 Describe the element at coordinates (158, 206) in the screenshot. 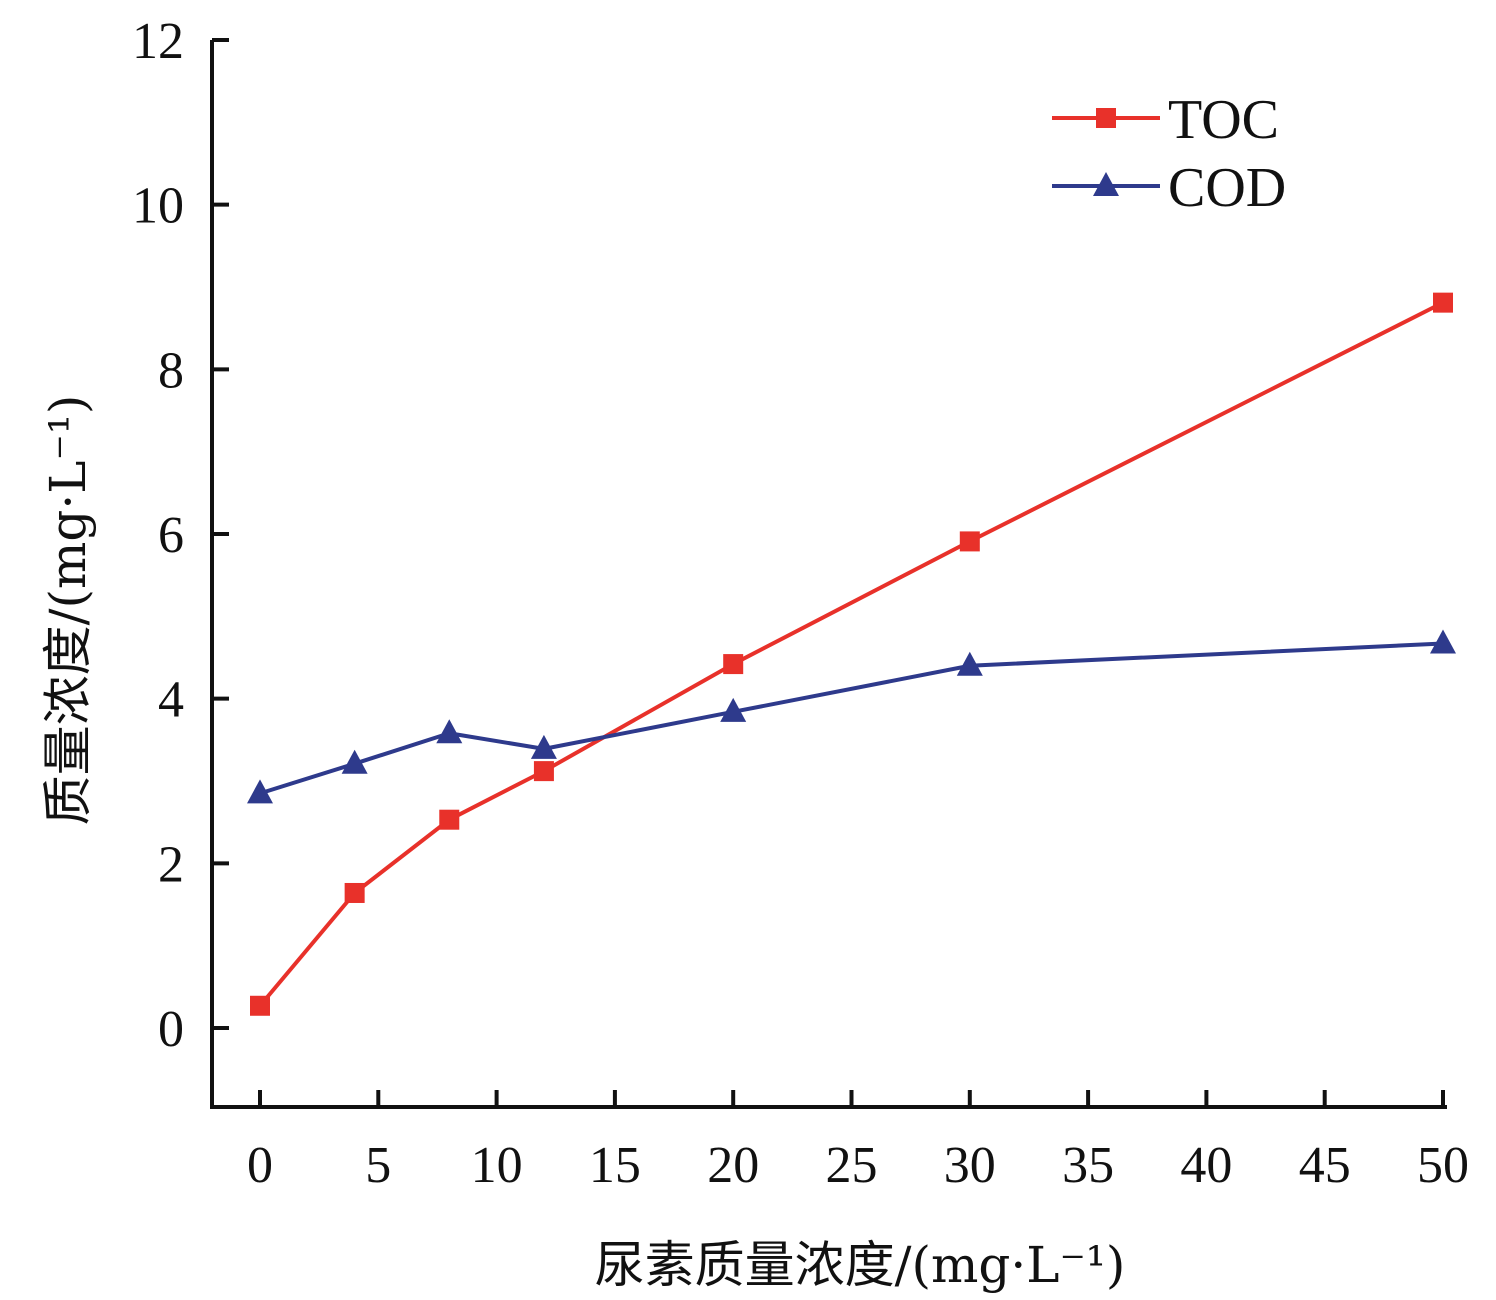

I see `y-tick-label: 10` at that location.